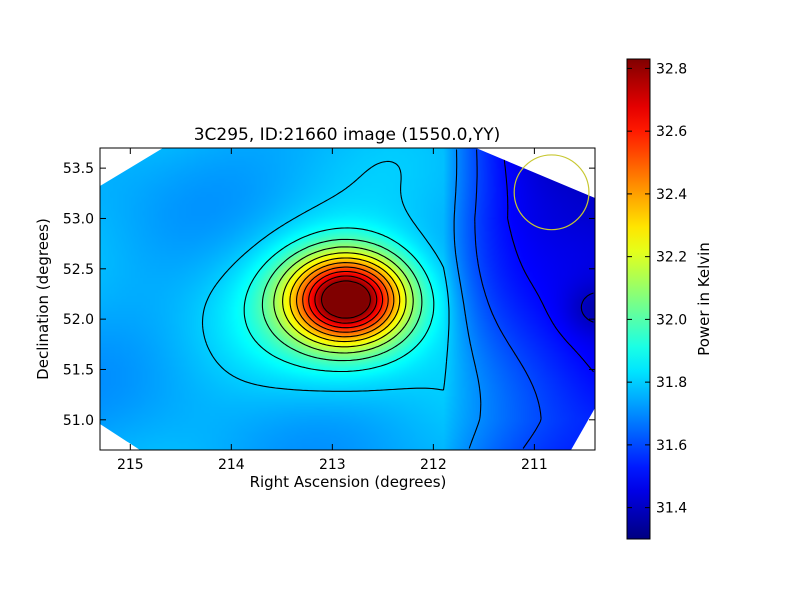 This screenshot has width=800, height=600. What do you see at coordinates (671, 446) in the screenshot?
I see `colorbar-tick-label: 31.6` at bounding box center [671, 446].